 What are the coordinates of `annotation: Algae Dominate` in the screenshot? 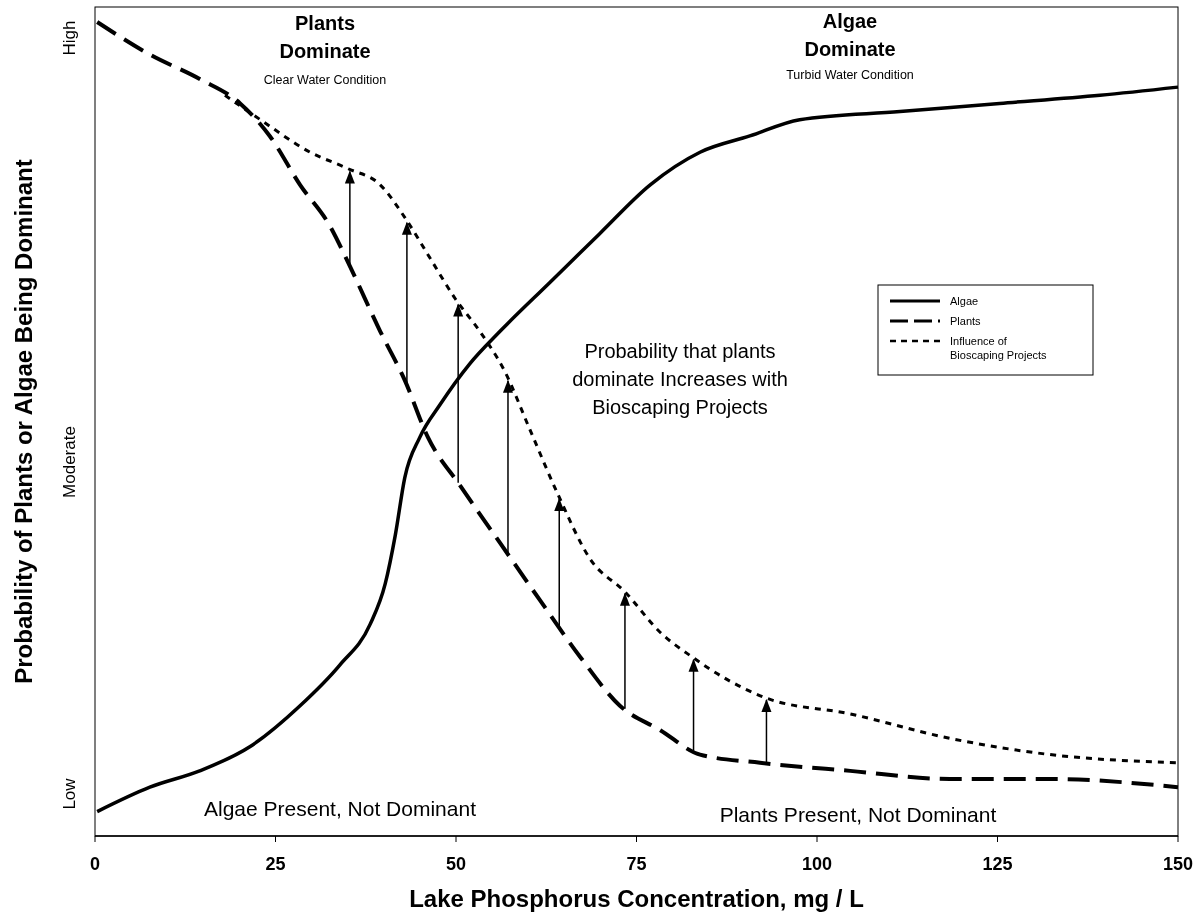 It's located at (850, 35).